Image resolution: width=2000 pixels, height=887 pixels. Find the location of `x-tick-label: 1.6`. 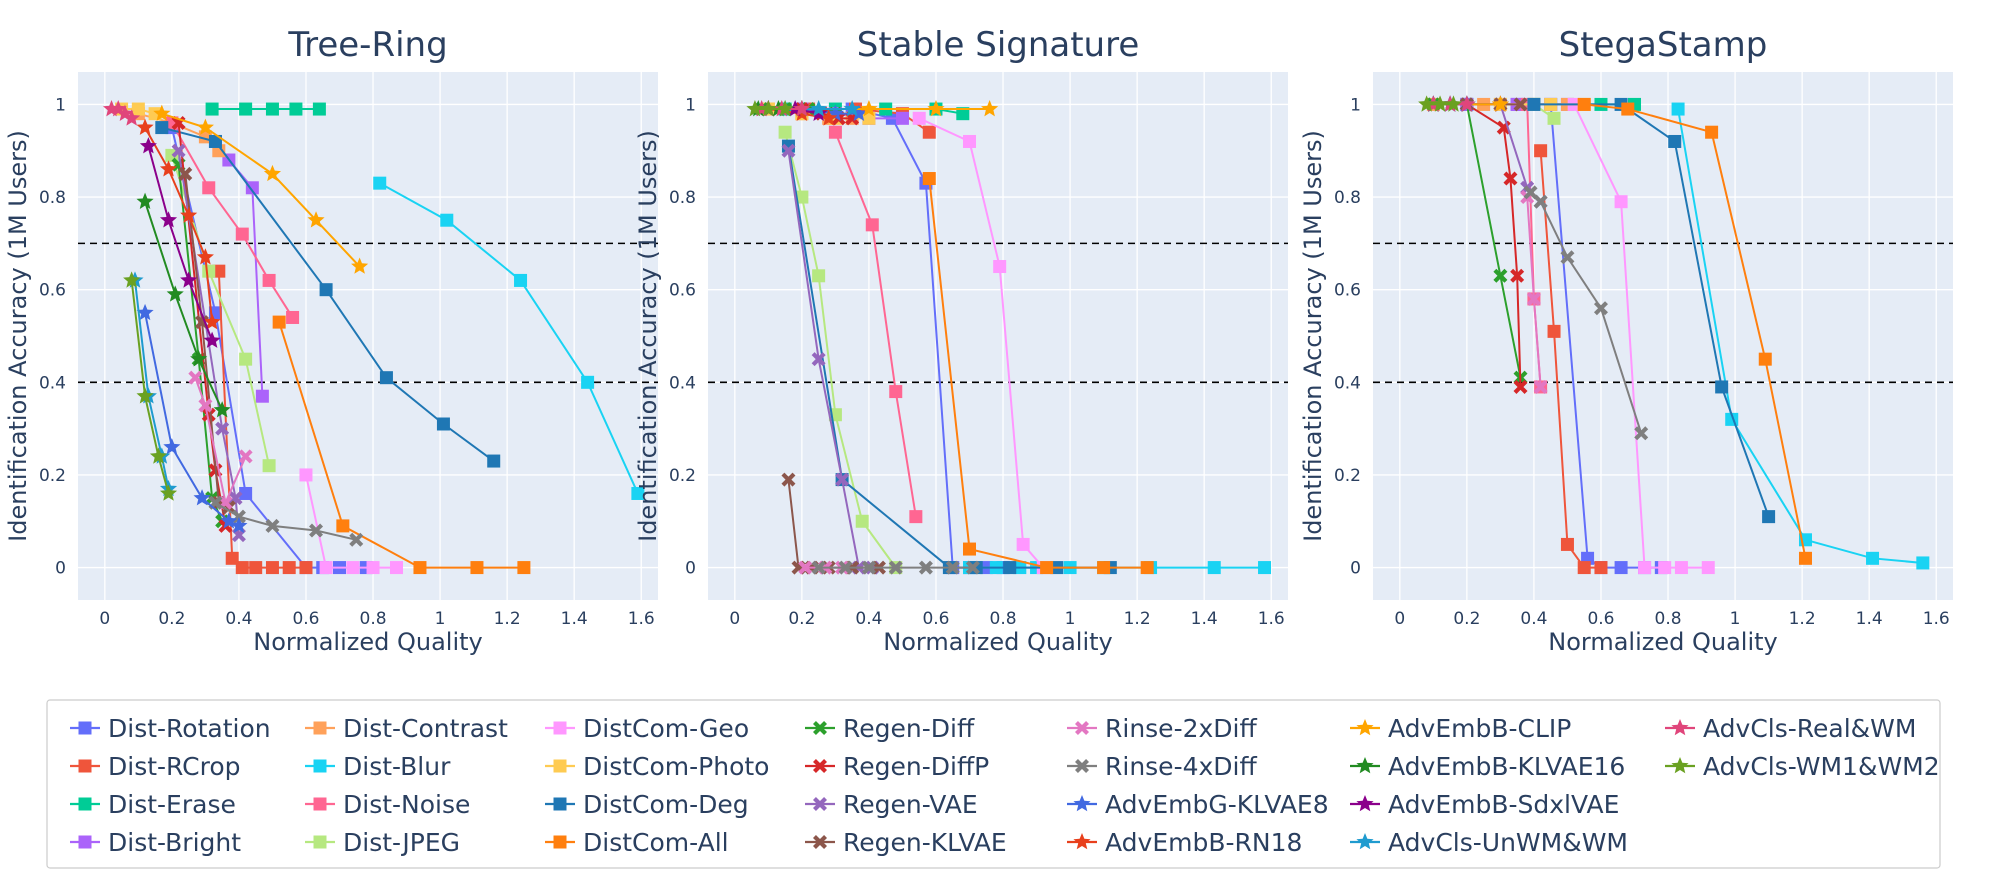

x-tick-label: 1.6 is located at coordinates (641, 619).